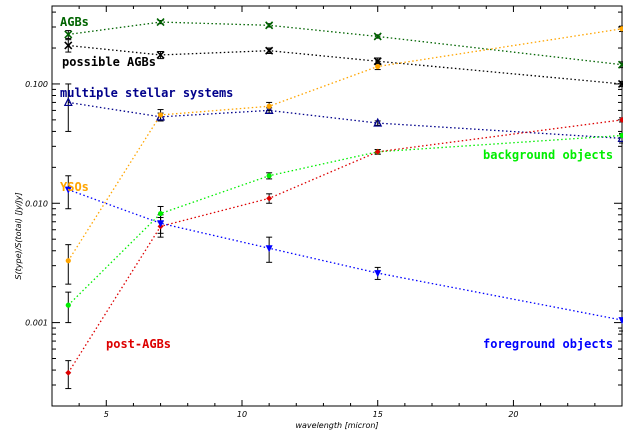 Image resolution: width=623 pixels, height=435 pixels. I want to click on x-tick-label: 10, so click(242, 414).